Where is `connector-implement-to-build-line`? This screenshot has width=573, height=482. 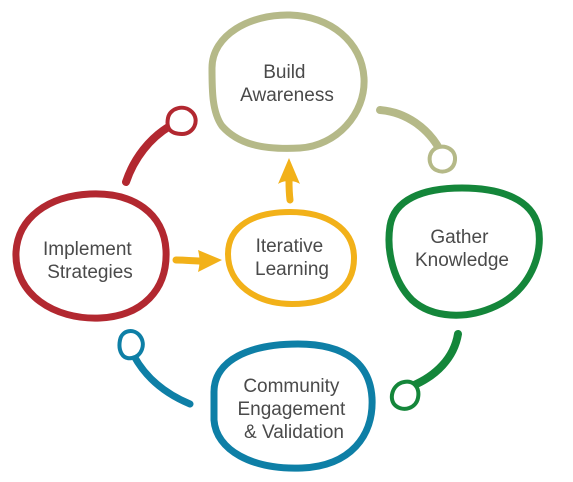
connector-implement-to-build-line is located at coordinates (148, 154).